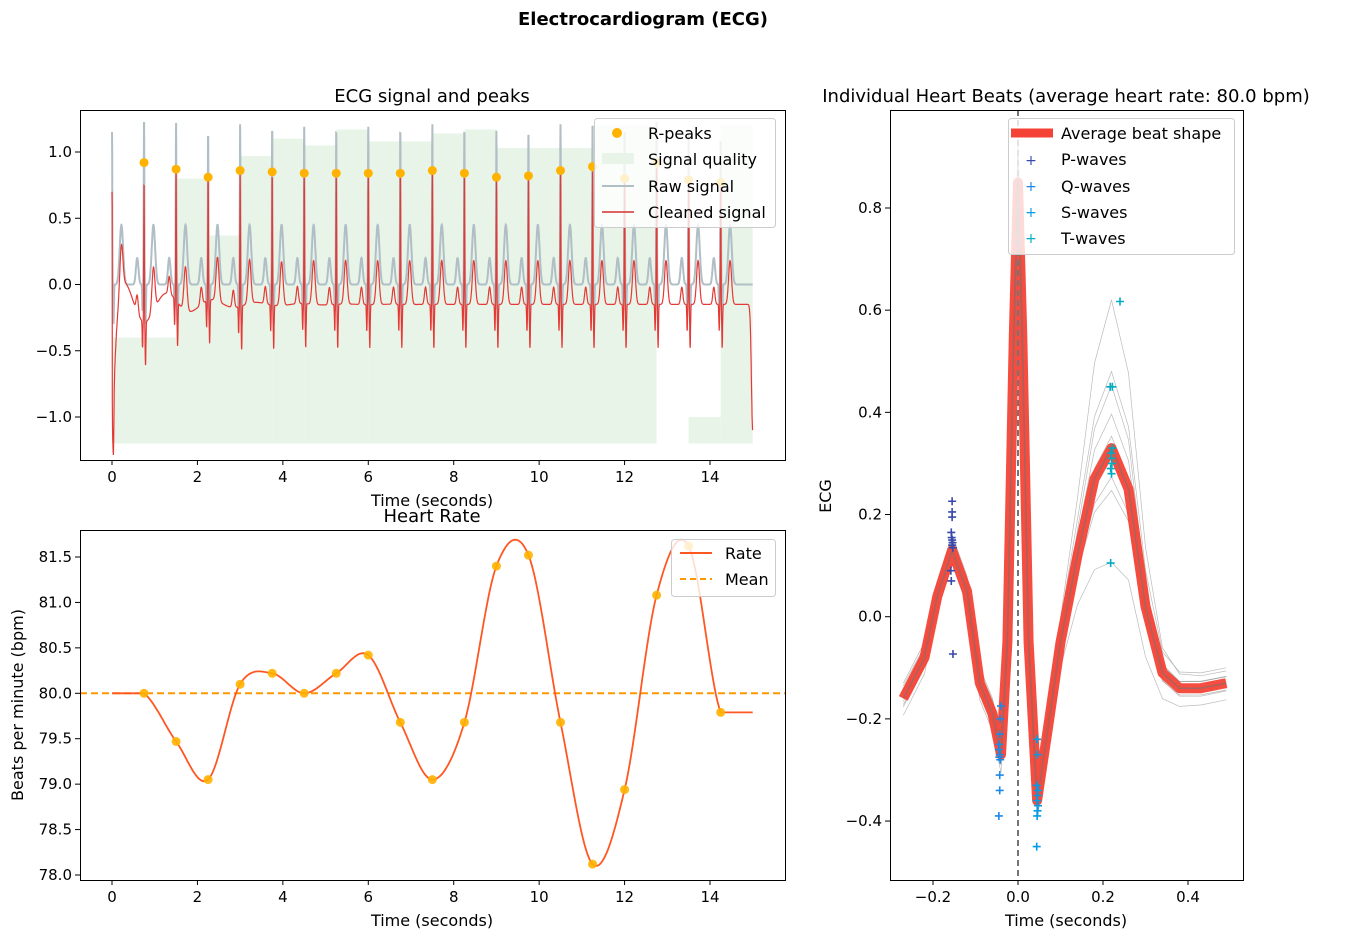 Image resolution: width=1348 pixels, height=945 pixels. Describe the element at coordinates (60, 152) in the screenshot. I see `y-tick-label: 1.0` at that location.